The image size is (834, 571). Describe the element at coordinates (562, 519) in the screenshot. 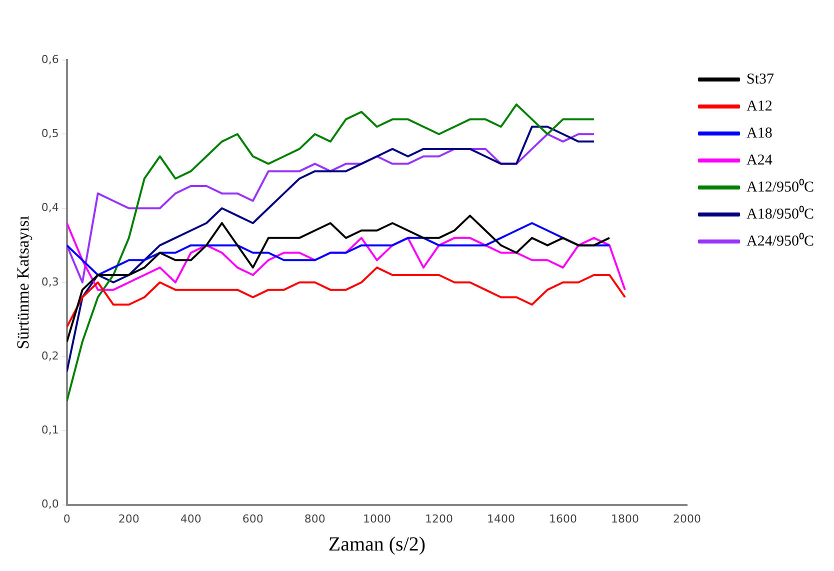

I see `x-tick-label: 1600` at that location.